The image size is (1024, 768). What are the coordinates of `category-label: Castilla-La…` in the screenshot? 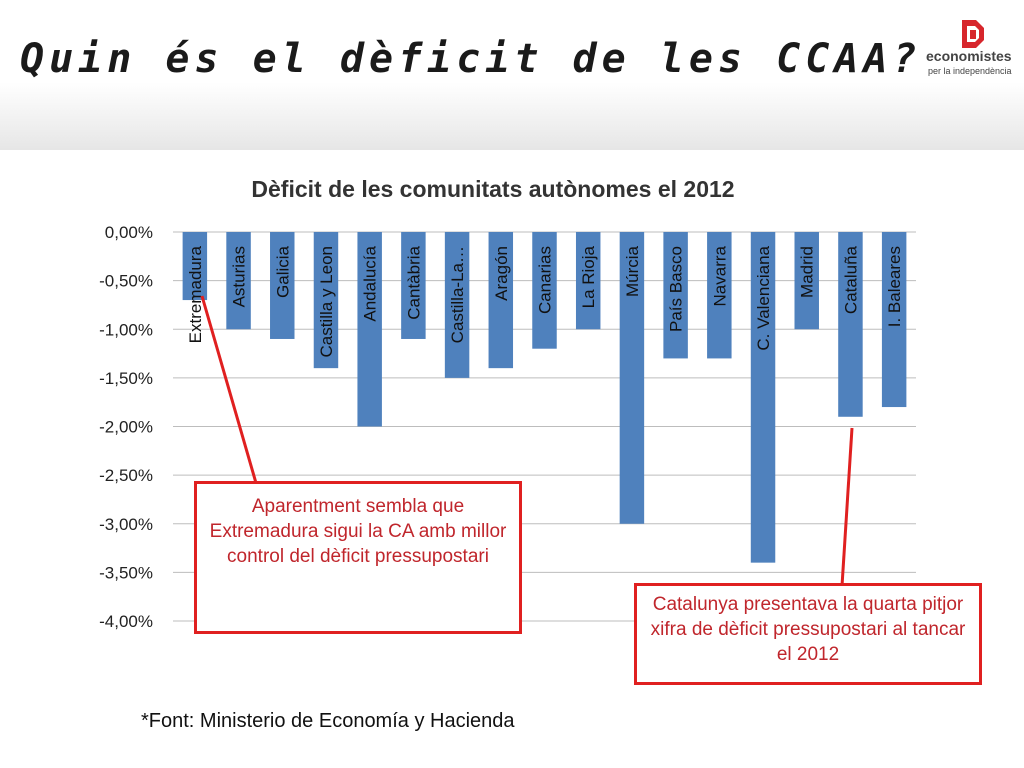 It's located at (457, 294).